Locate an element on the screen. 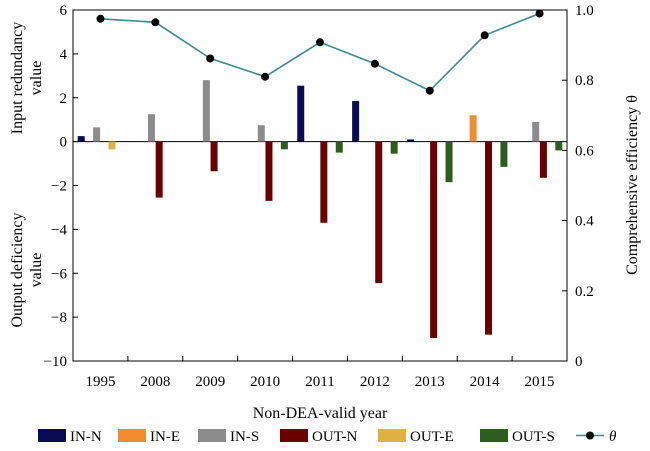 This screenshot has height=451, width=650. legend-label: θ is located at coordinates (613, 437).